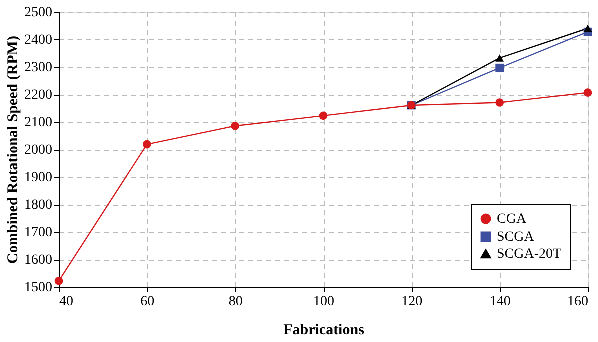 This screenshot has height=342, width=598. What do you see at coordinates (324, 330) in the screenshot?
I see `x-axis-title: Fabrications` at bounding box center [324, 330].